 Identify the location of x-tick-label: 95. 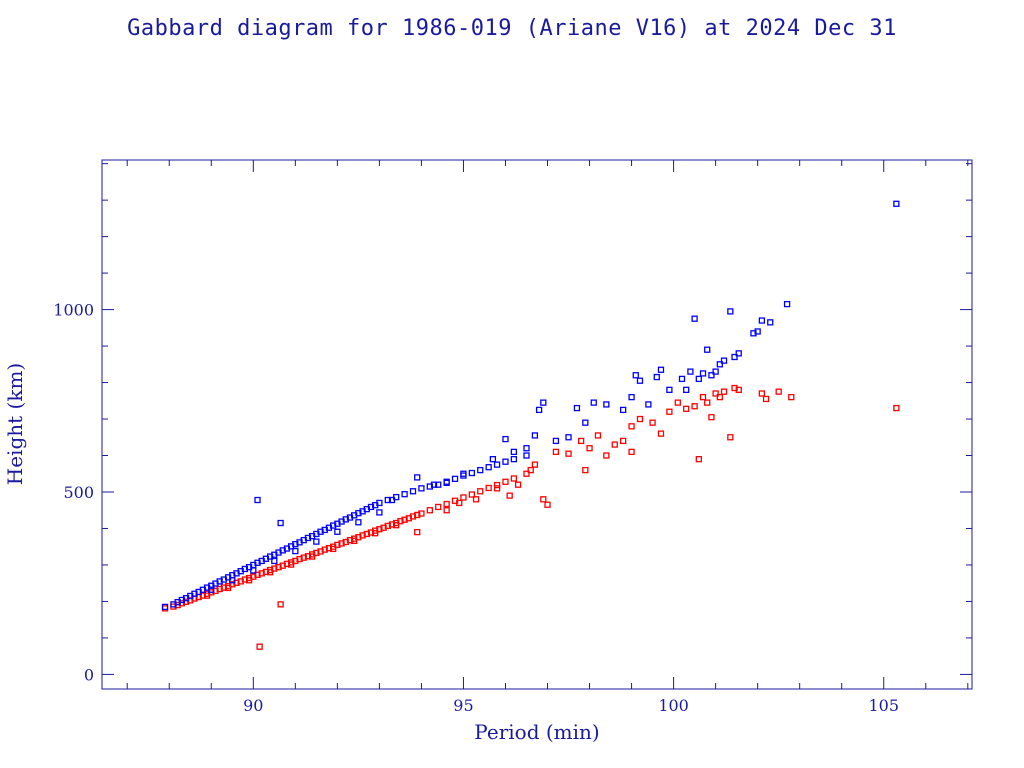
(463, 705).